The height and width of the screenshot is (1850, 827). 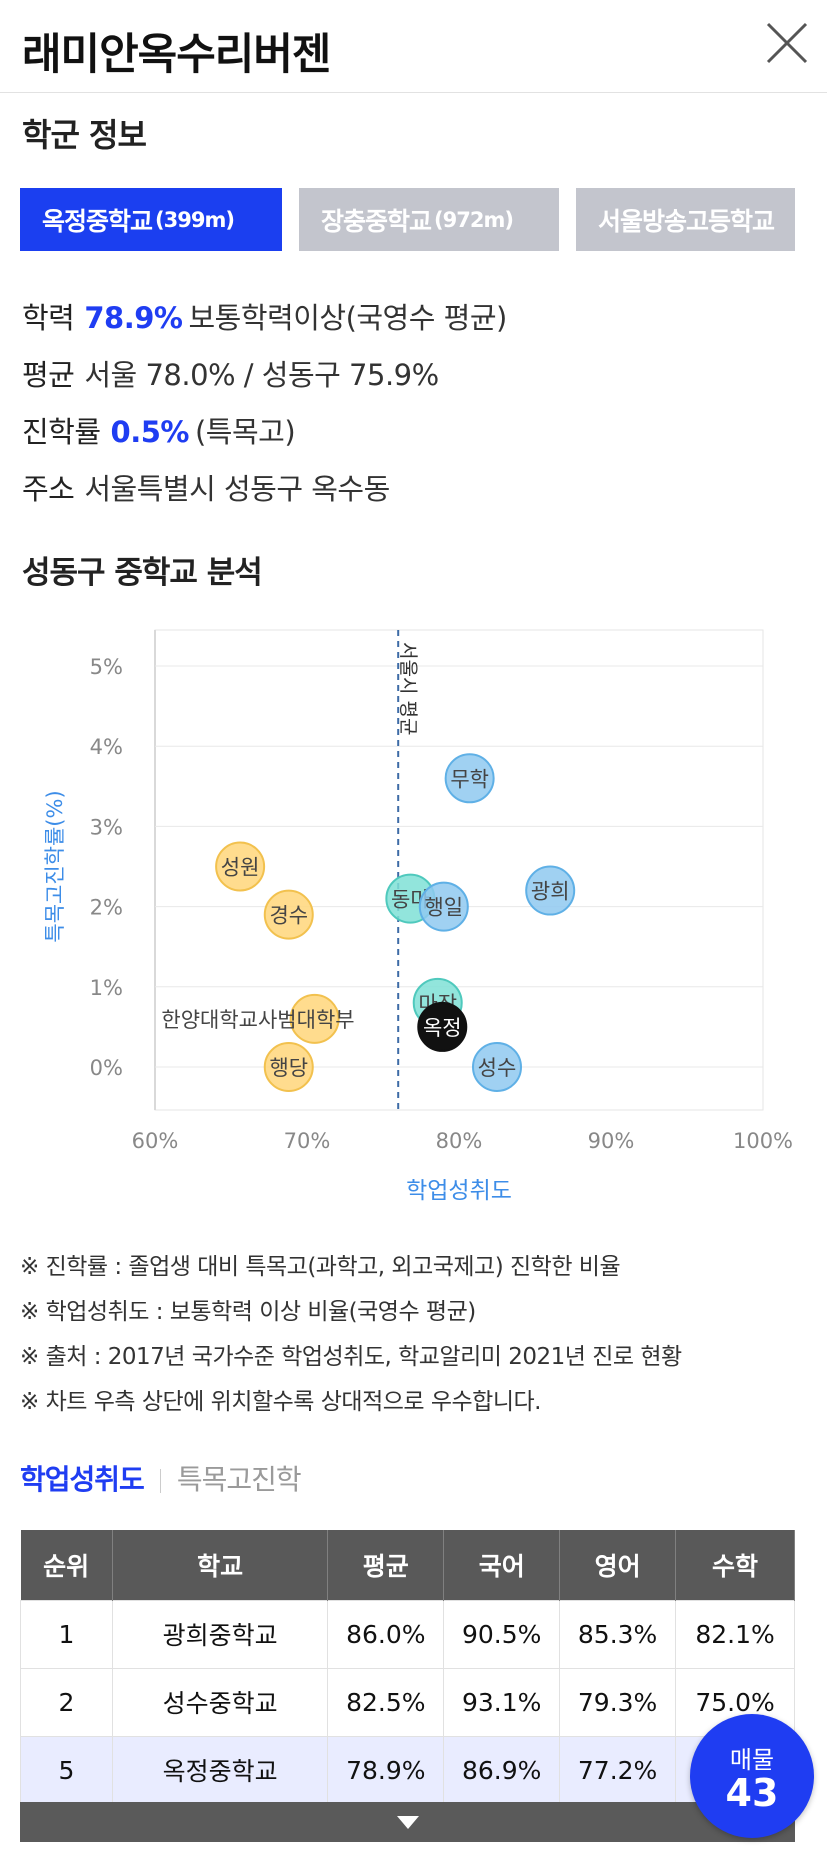 What do you see at coordinates (133, 318) in the screenshot?
I see `achievement-value: 78.9%` at bounding box center [133, 318].